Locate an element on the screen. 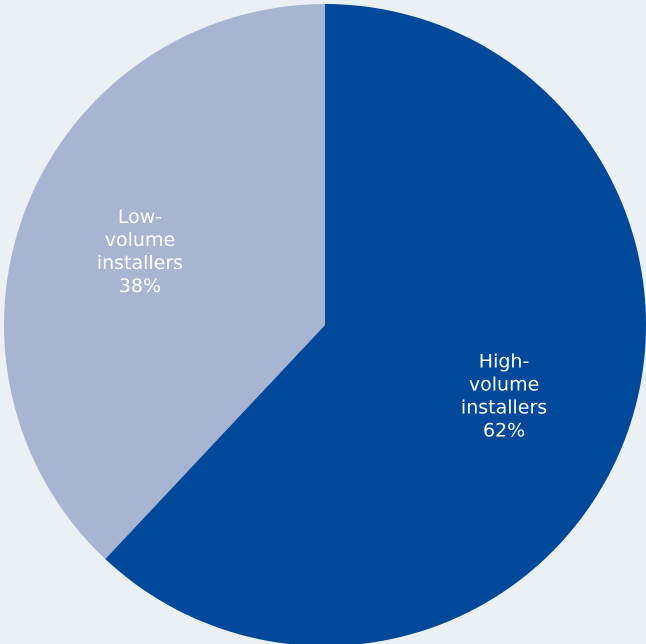  pie-label-line: Low- is located at coordinates (140, 217).